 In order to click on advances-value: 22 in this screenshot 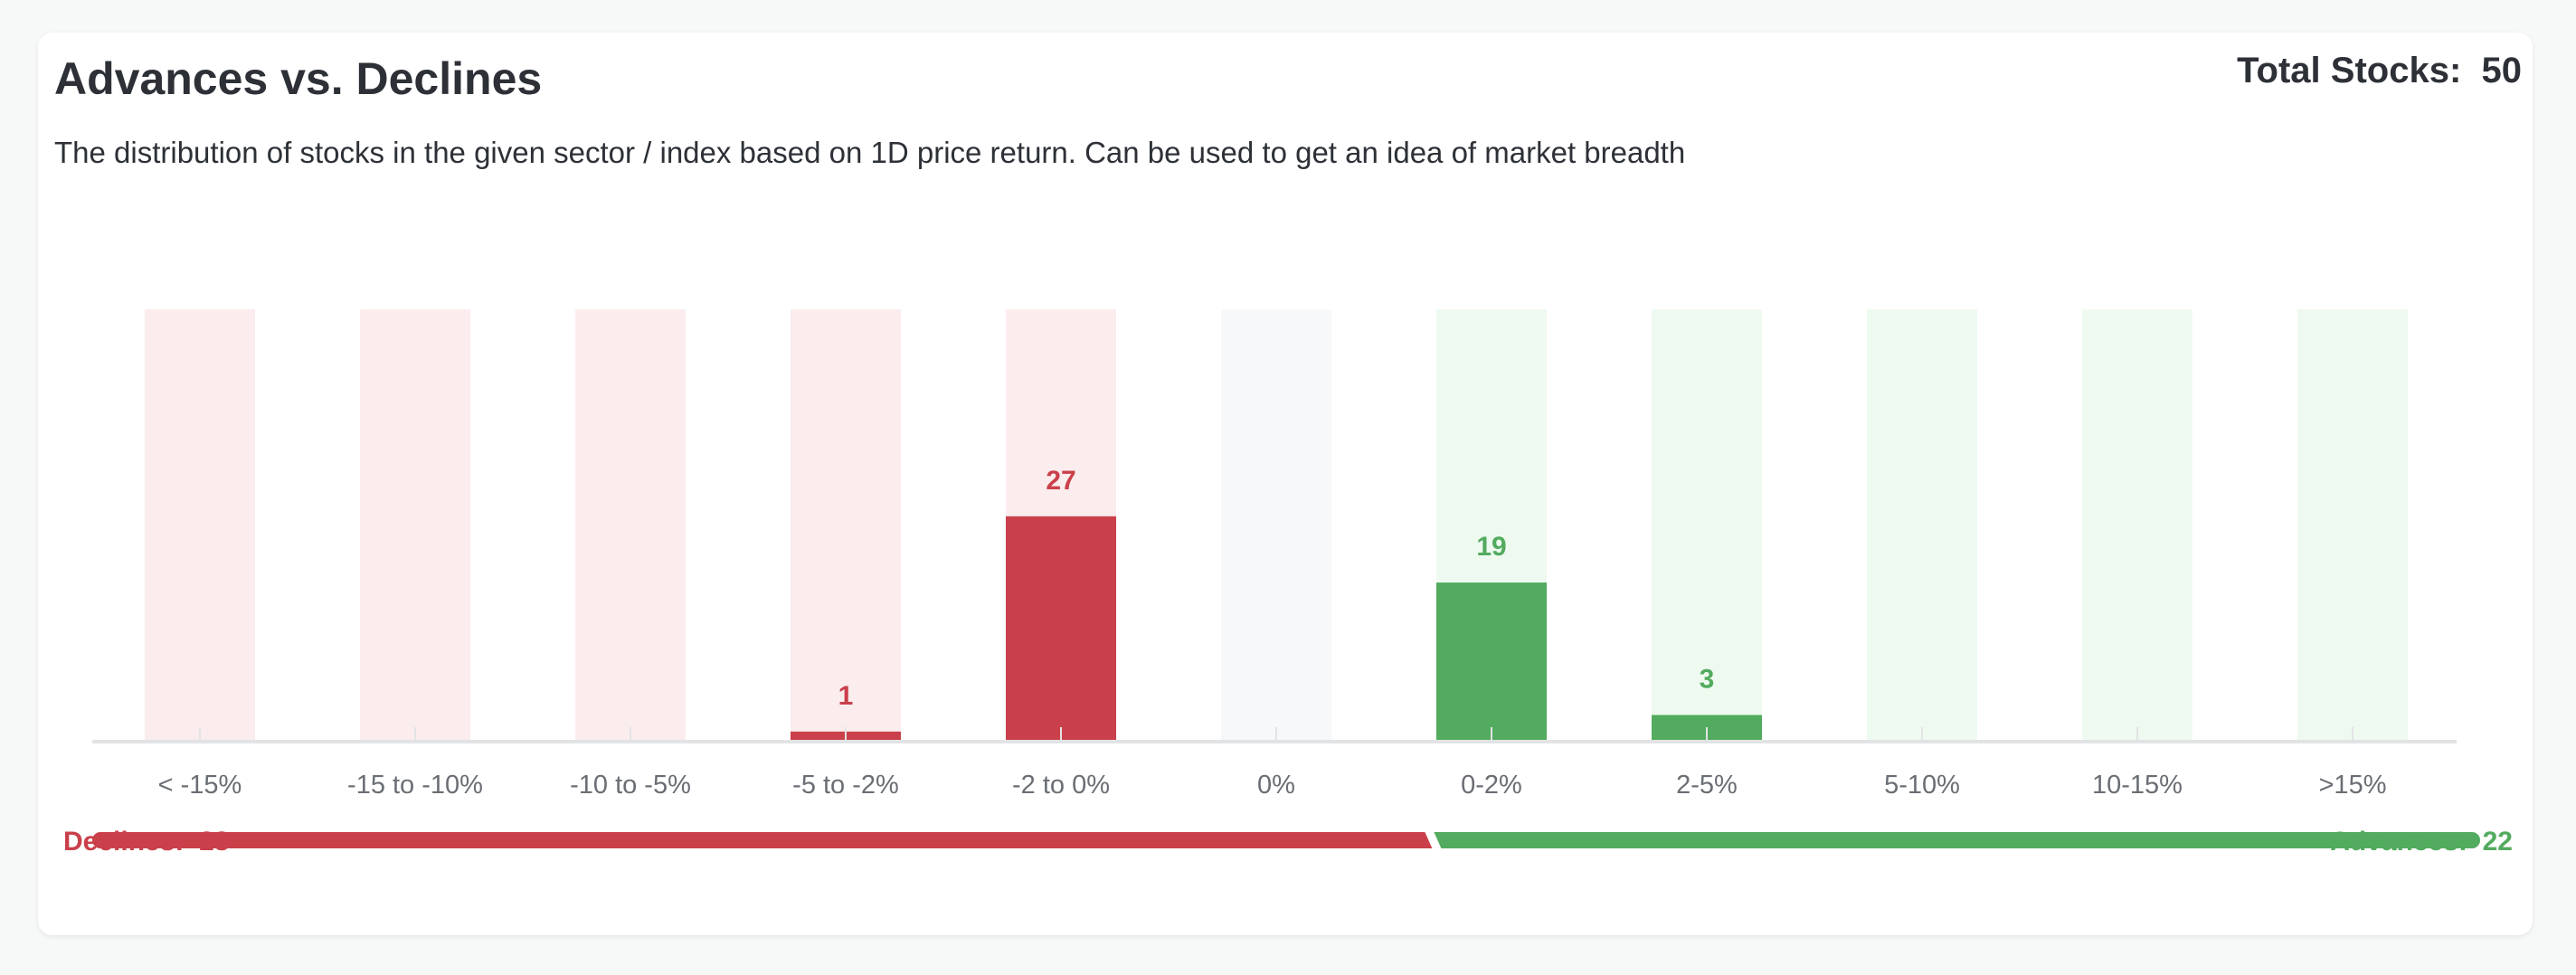, I will do `click(2498, 842)`.